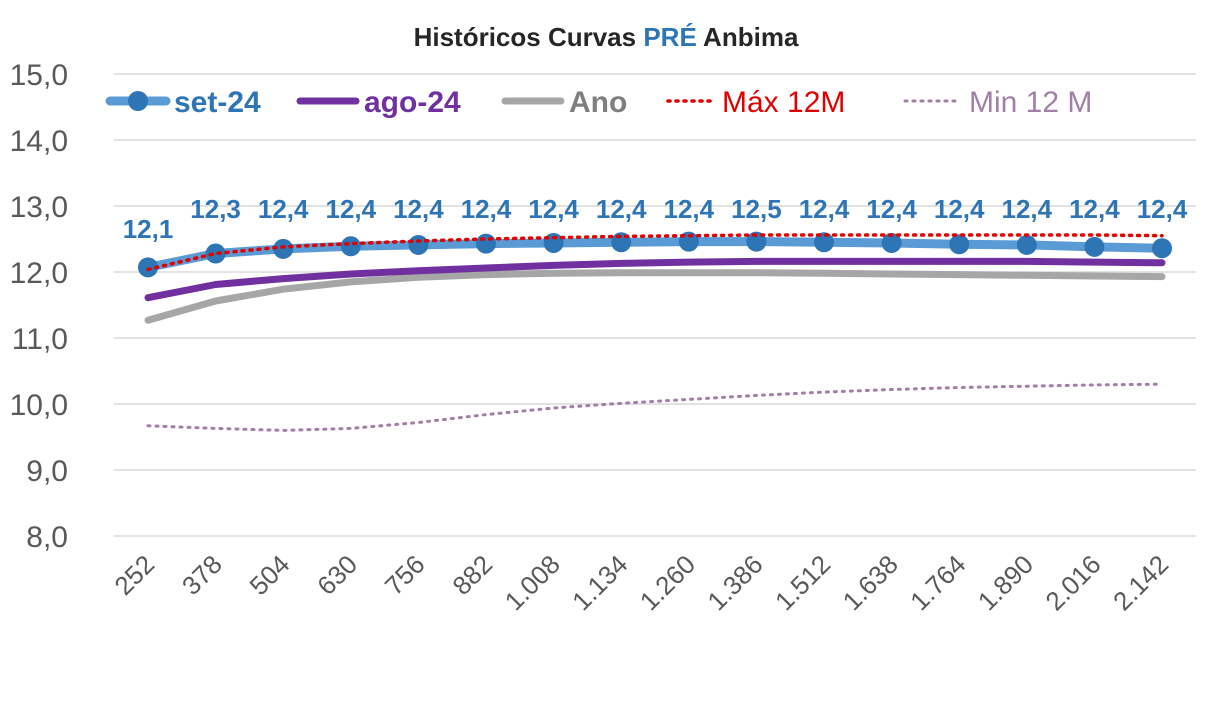 Image resolution: width=1212 pixels, height=712 pixels. I want to click on x-tick-label: 378, so click(202, 575).